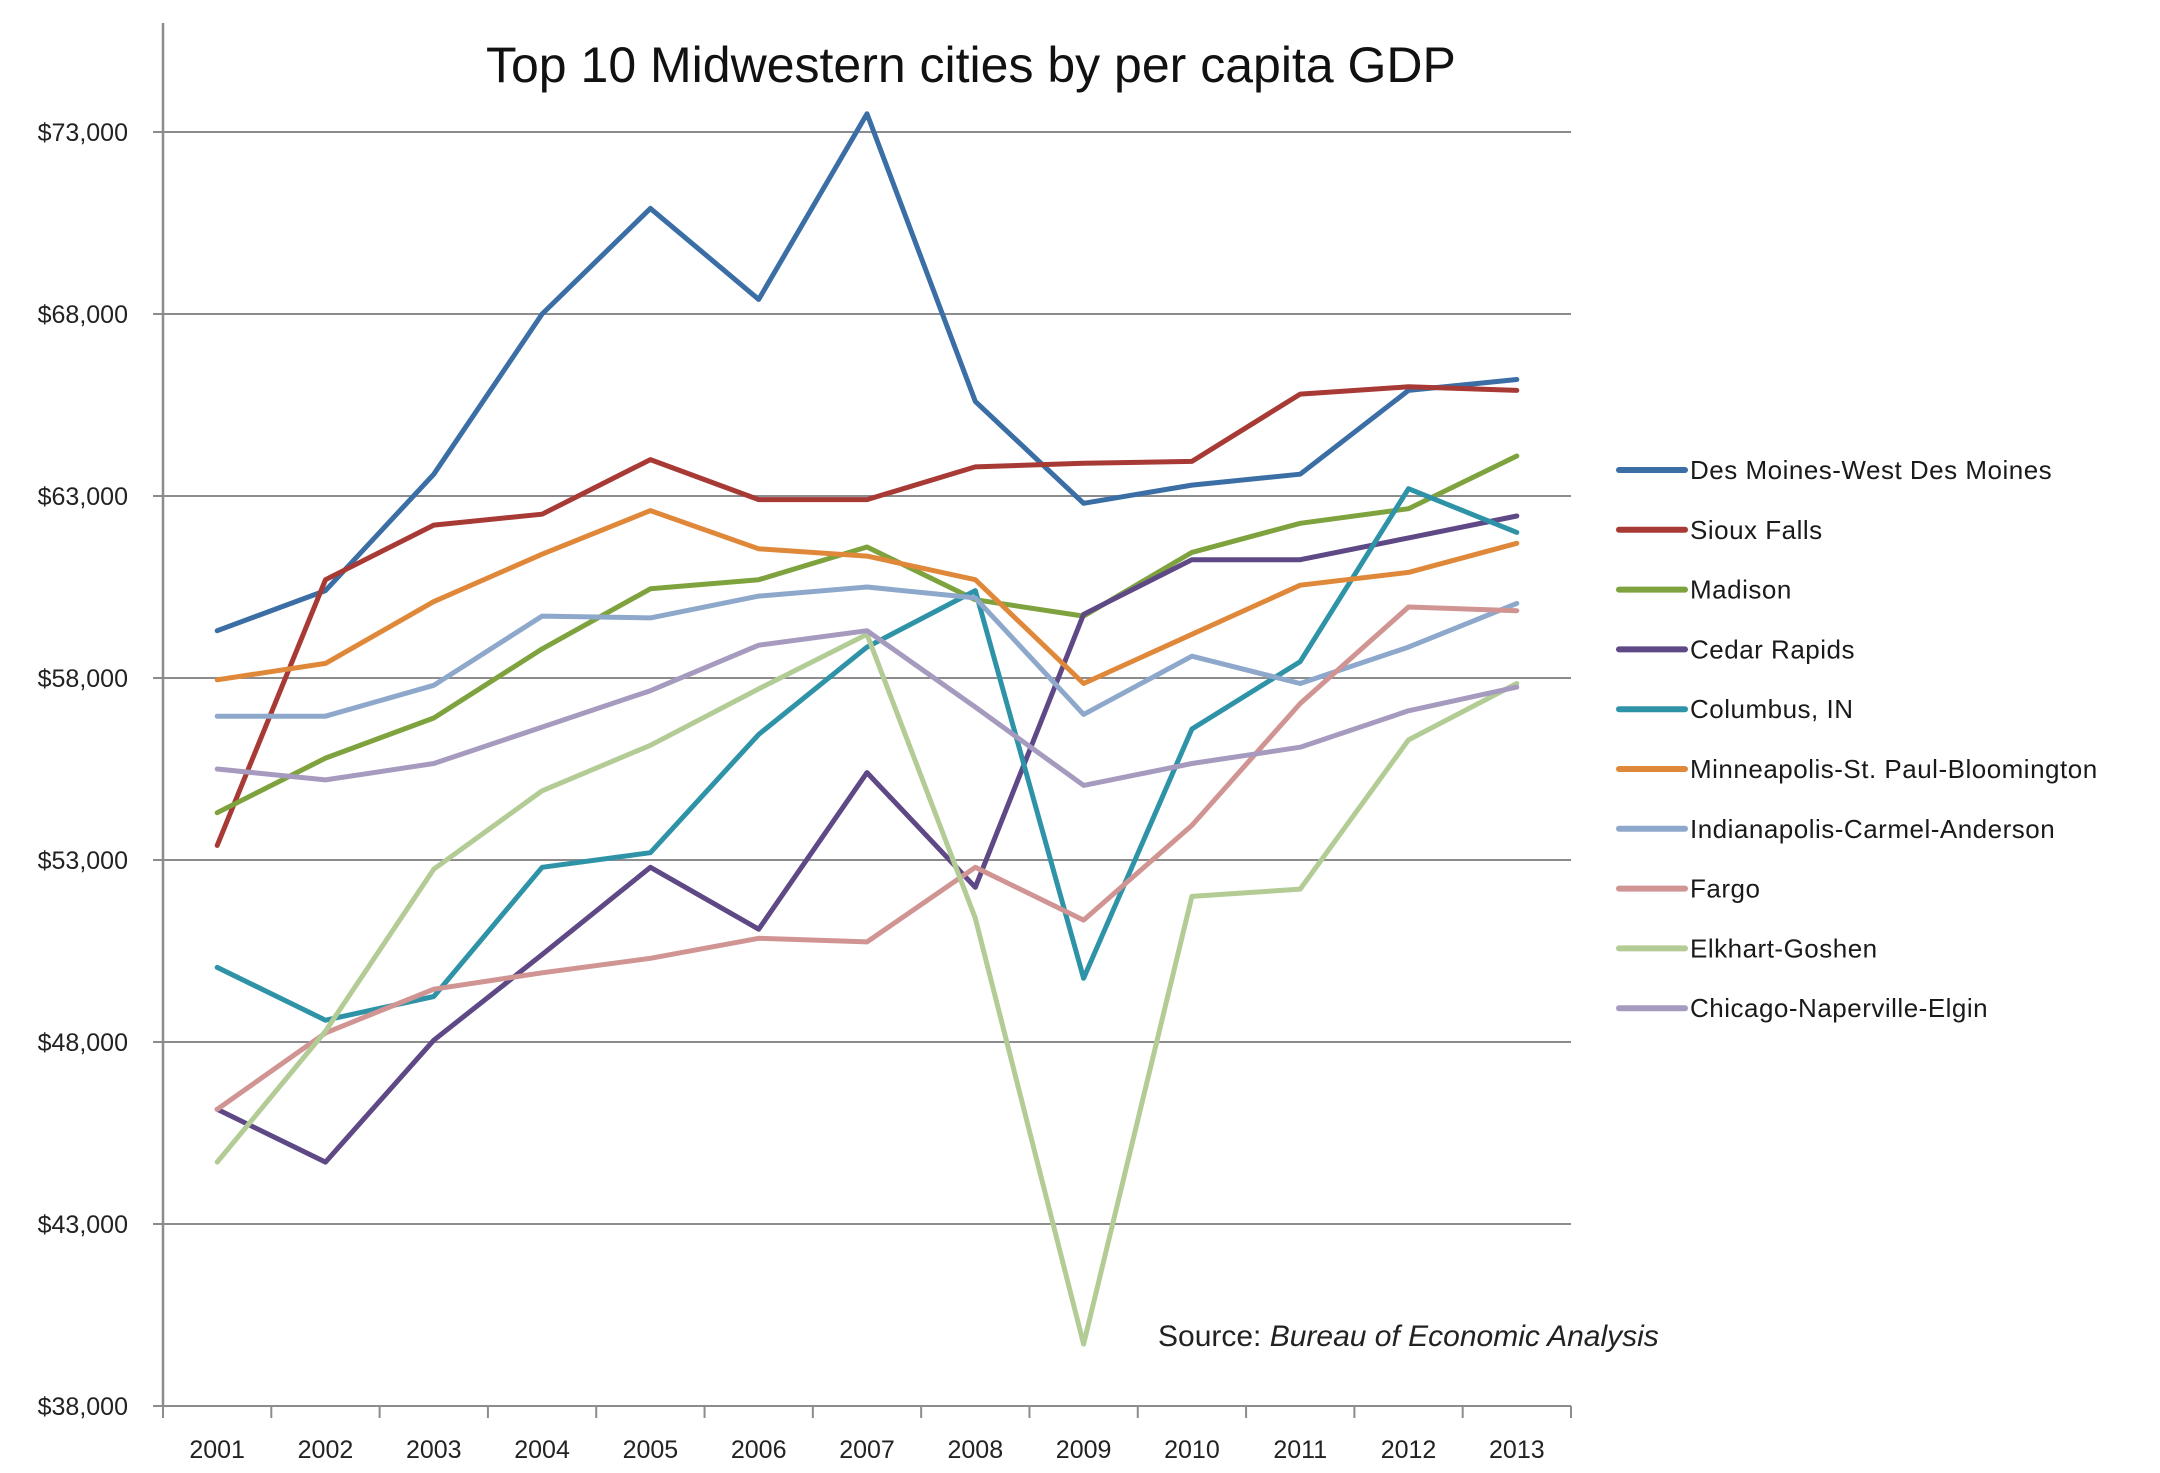 The image size is (2160, 1473). What do you see at coordinates (83, 133) in the screenshot?
I see `y-tick-label: $73,000` at bounding box center [83, 133].